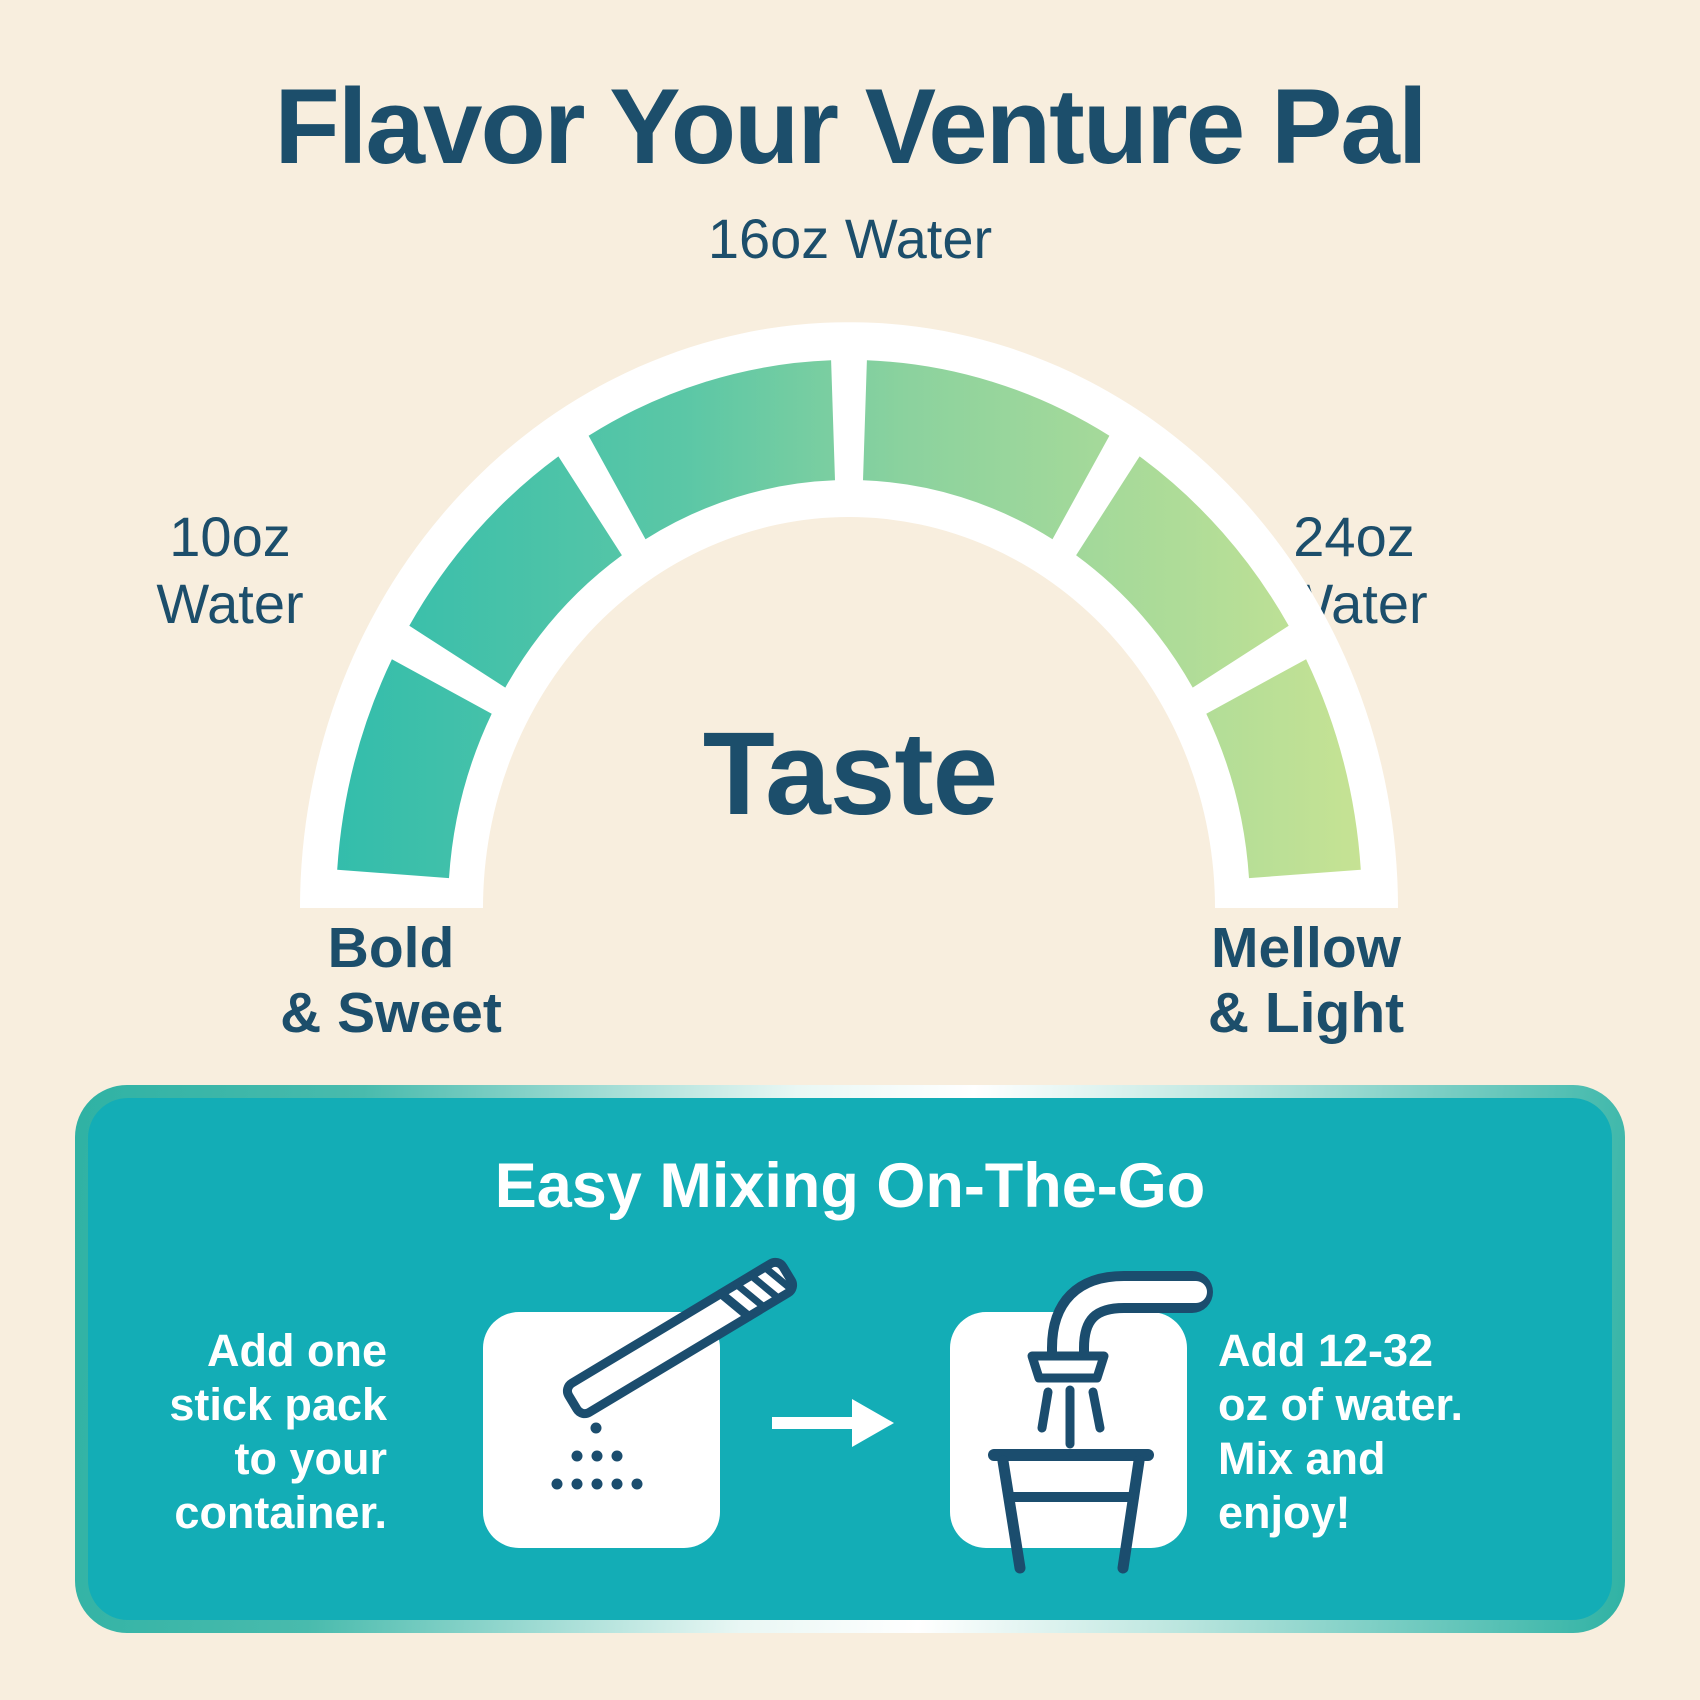 The height and width of the screenshot is (1700, 1700). I want to click on step2-line1: Add 12-32, so click(1326, 1350).